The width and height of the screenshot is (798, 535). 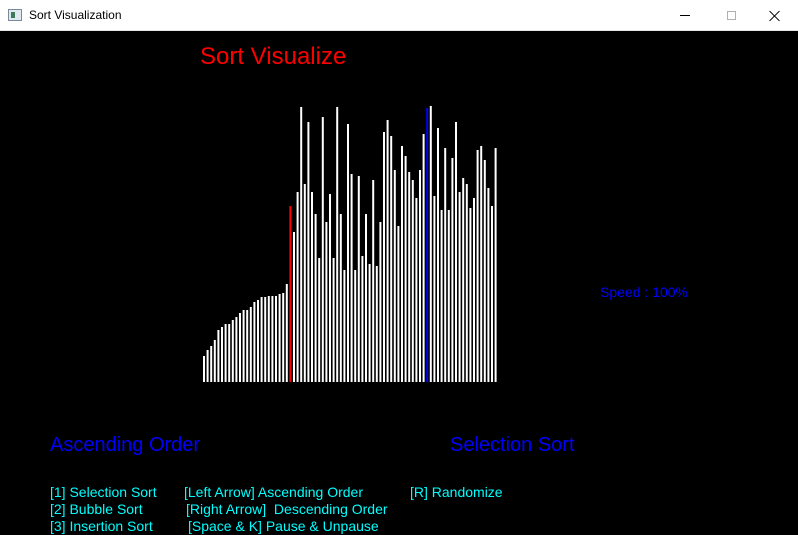 What do you see at coordinates (512, 445) in the screenshot?
I see `algorithm-label: Selection Sort` at bounding box center [512, 445].